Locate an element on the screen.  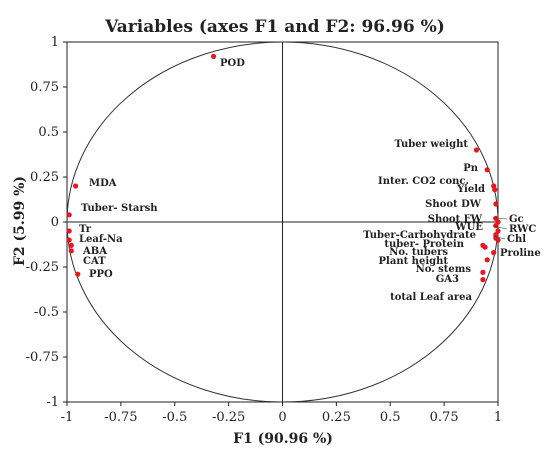
data-point-pn is located at coordinates (487, 170).